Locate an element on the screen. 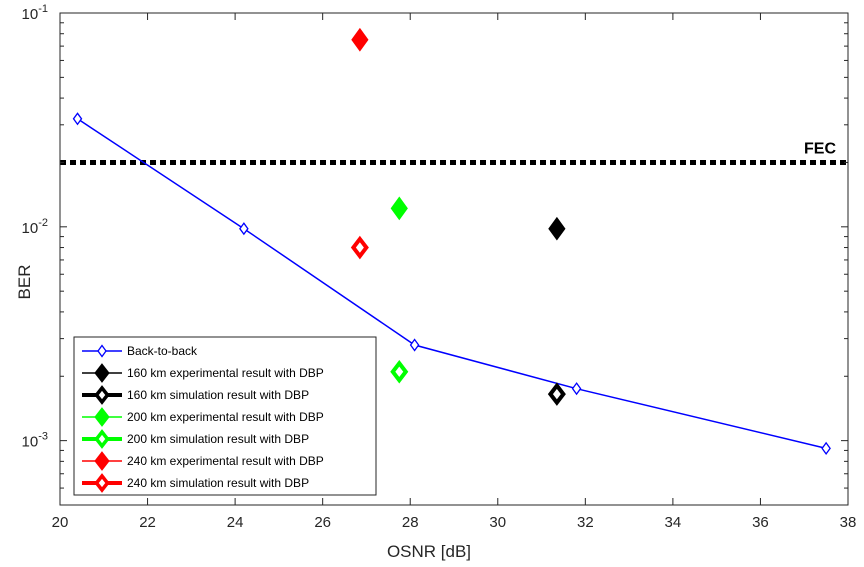 The width and height of the screenshot is (864, 567). legend-entry: 200 km simulation result with DBP is located at coordinates (195, 439).